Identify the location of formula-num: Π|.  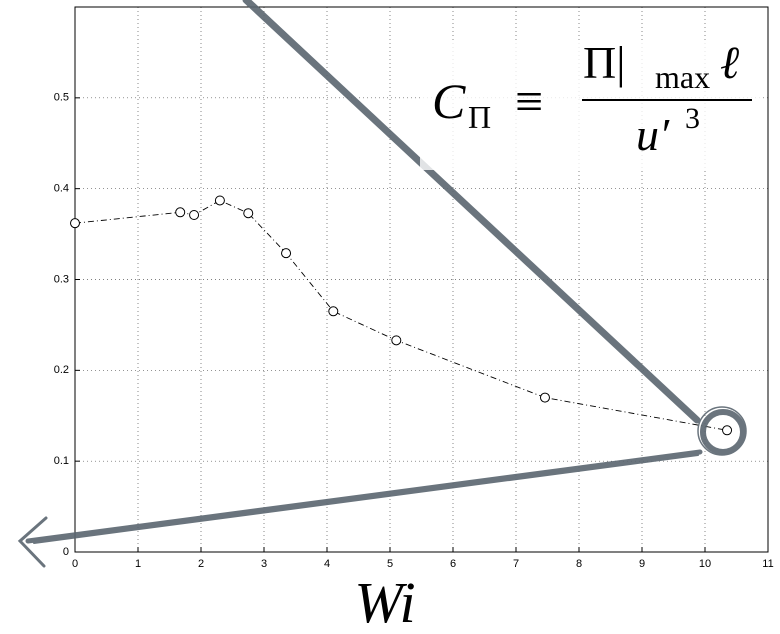
(604, 62).